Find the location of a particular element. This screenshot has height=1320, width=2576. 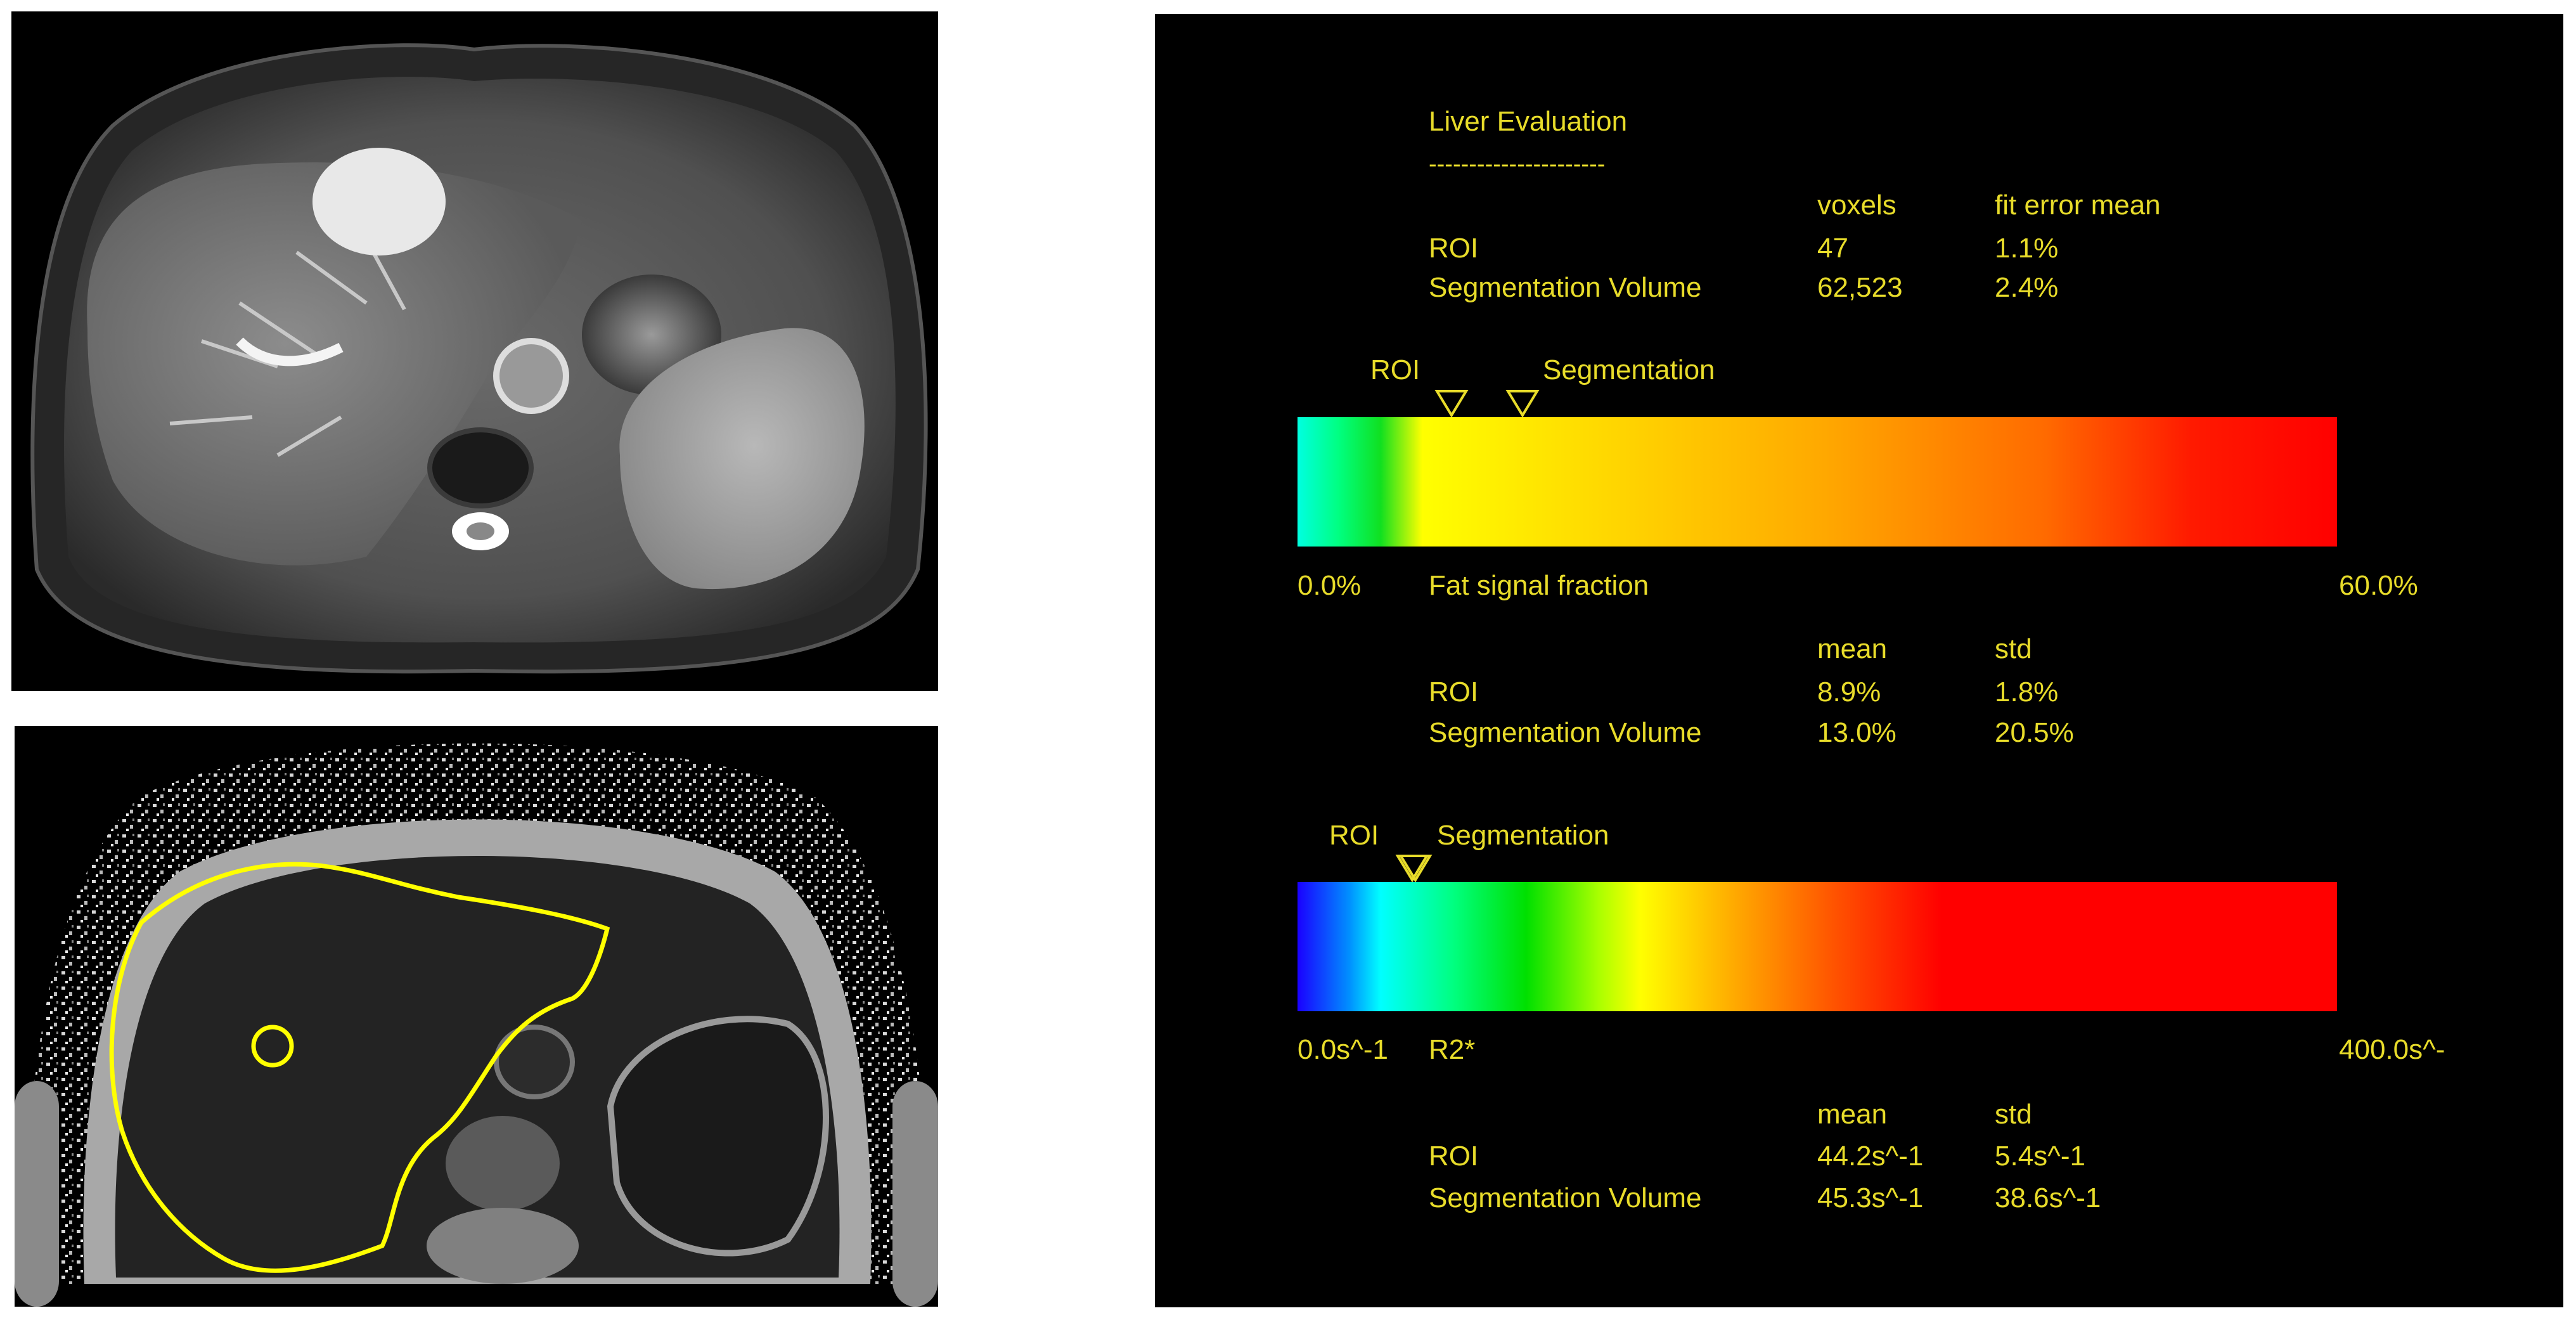

fat-row-value: 1.8% is located at coordinates (2027, 692).